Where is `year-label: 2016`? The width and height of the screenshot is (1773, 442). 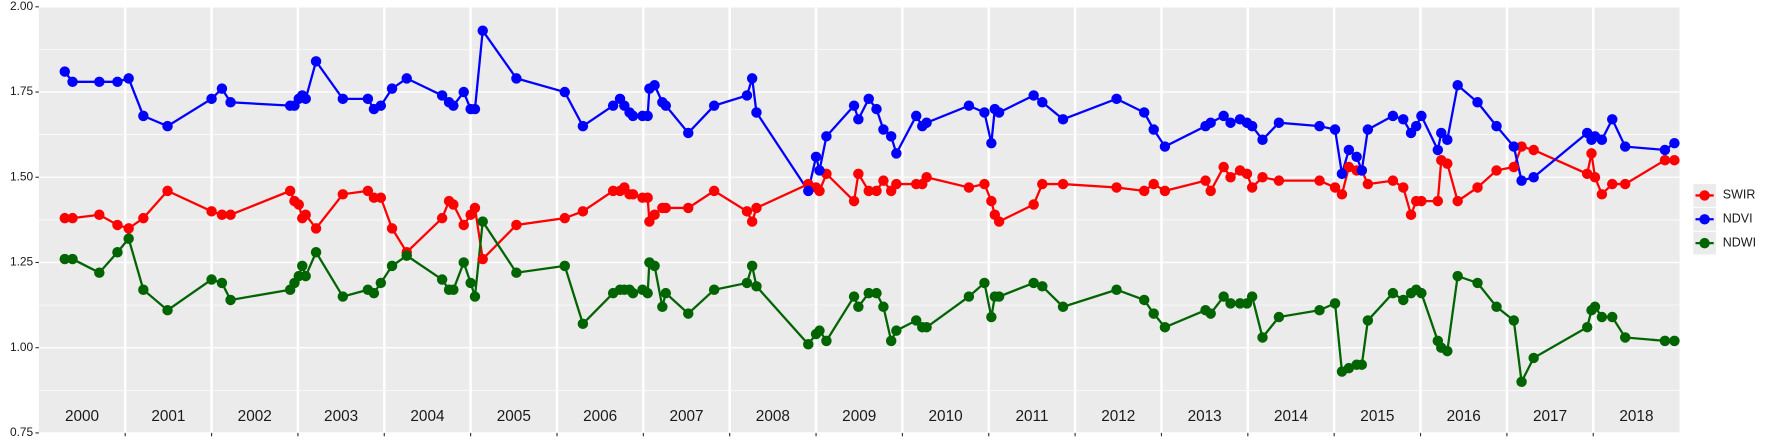 year-label: 2016 is located at coordinates (1464, 416).